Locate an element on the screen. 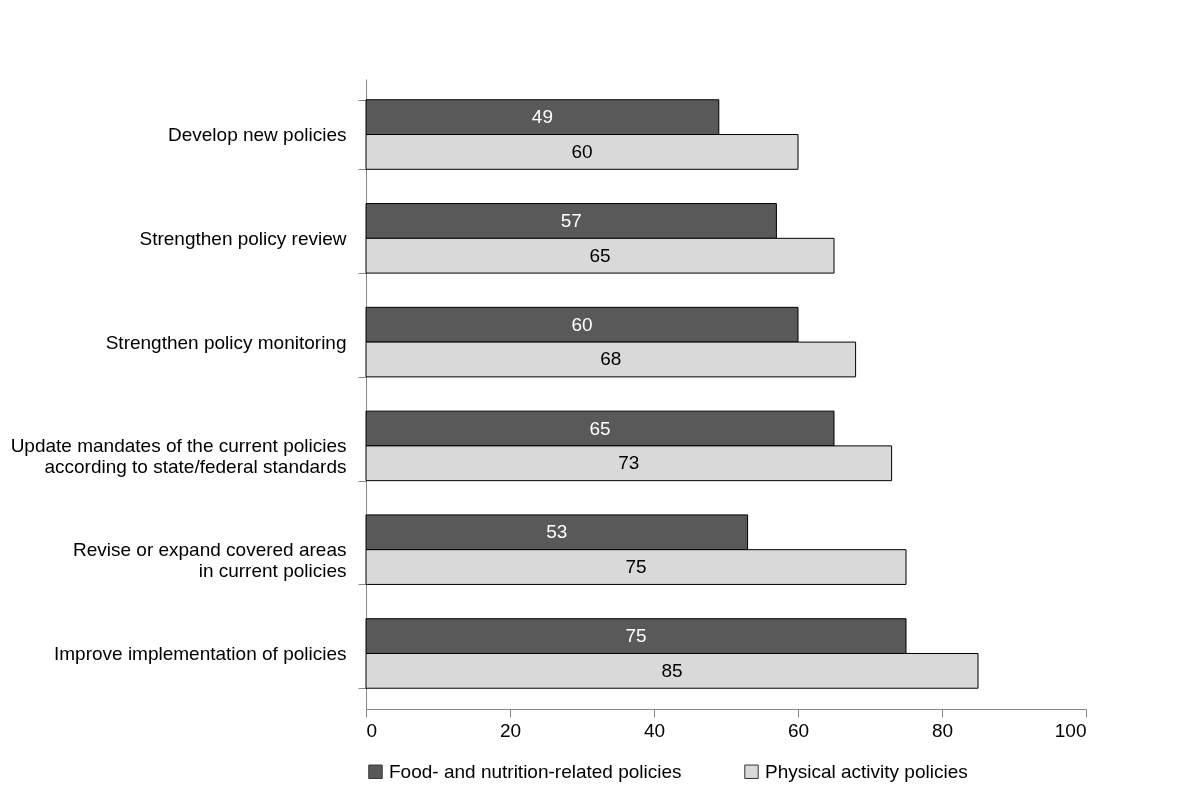 The width and height of the screenshot is (1204, 790). data-label: 57 is located at coordinates (571, 220).